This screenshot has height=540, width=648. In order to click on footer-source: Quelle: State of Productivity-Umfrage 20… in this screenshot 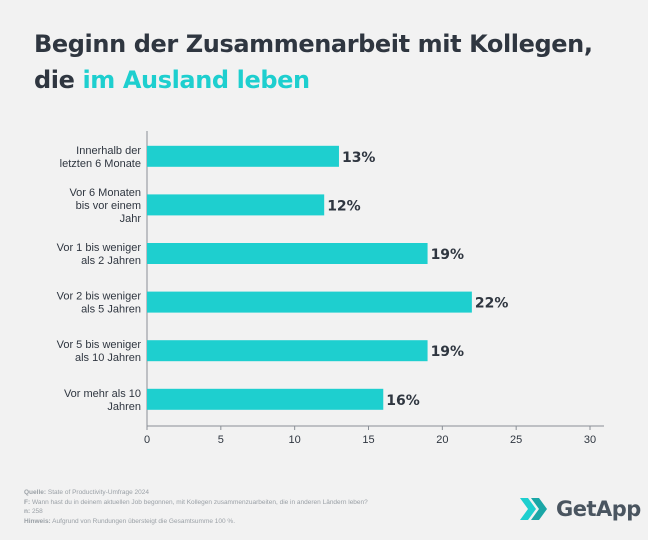, I will do `click(87, 492)`.